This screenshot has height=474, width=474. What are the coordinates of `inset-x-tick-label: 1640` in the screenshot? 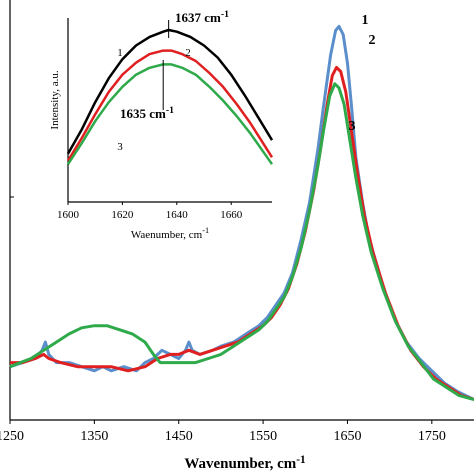 It's located at (177, 215).